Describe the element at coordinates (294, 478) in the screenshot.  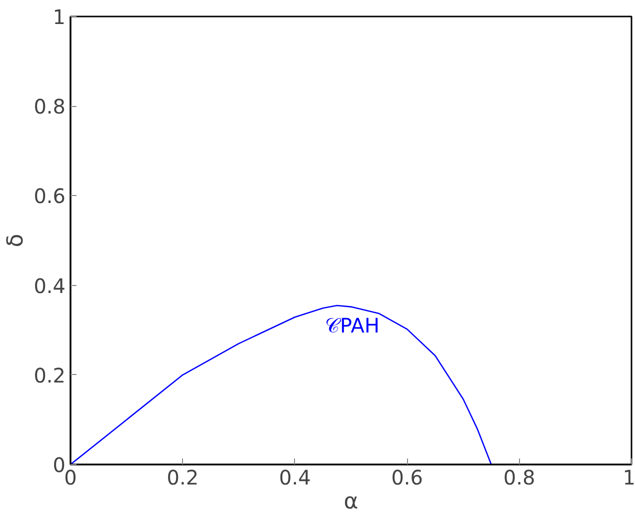
I see `x-tick-label: 0.4` at that location.